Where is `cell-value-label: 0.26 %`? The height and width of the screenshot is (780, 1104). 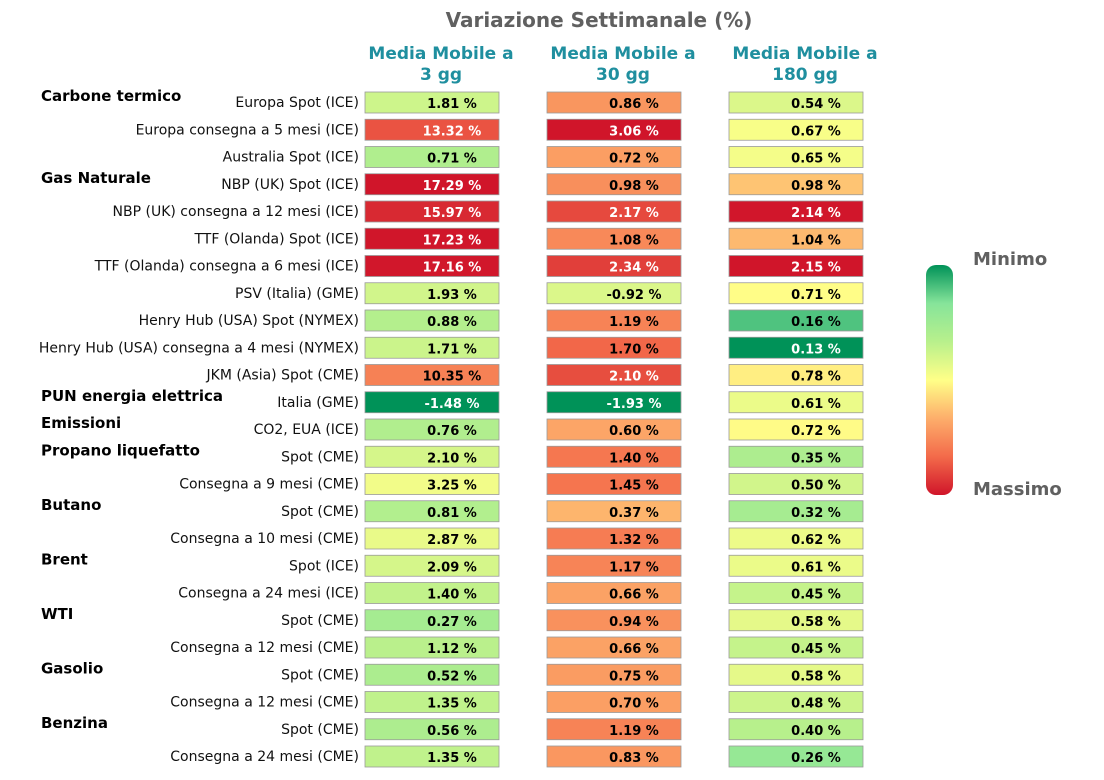
cell-value-label: 0.26 % is located at coordinates (816, 758).